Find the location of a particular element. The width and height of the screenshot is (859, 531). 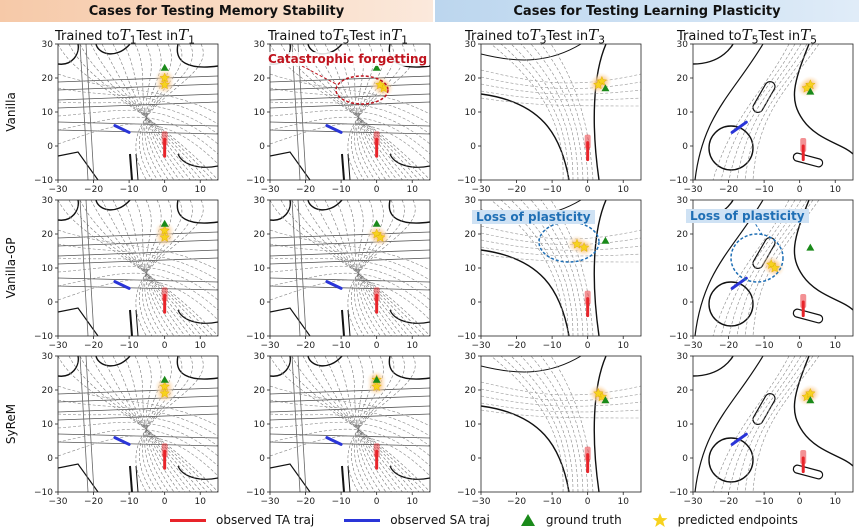

panel-vanilla-col4: −30 −20 −10 0 10 30 20 10 0 −10 is located at coordinates (761, 117).